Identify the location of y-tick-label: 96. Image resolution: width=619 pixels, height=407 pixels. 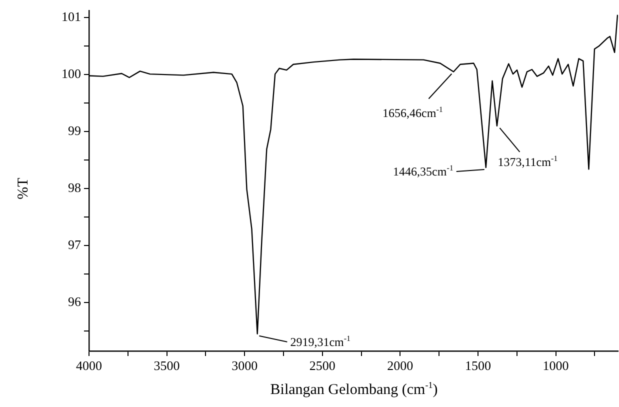
(75, 301).